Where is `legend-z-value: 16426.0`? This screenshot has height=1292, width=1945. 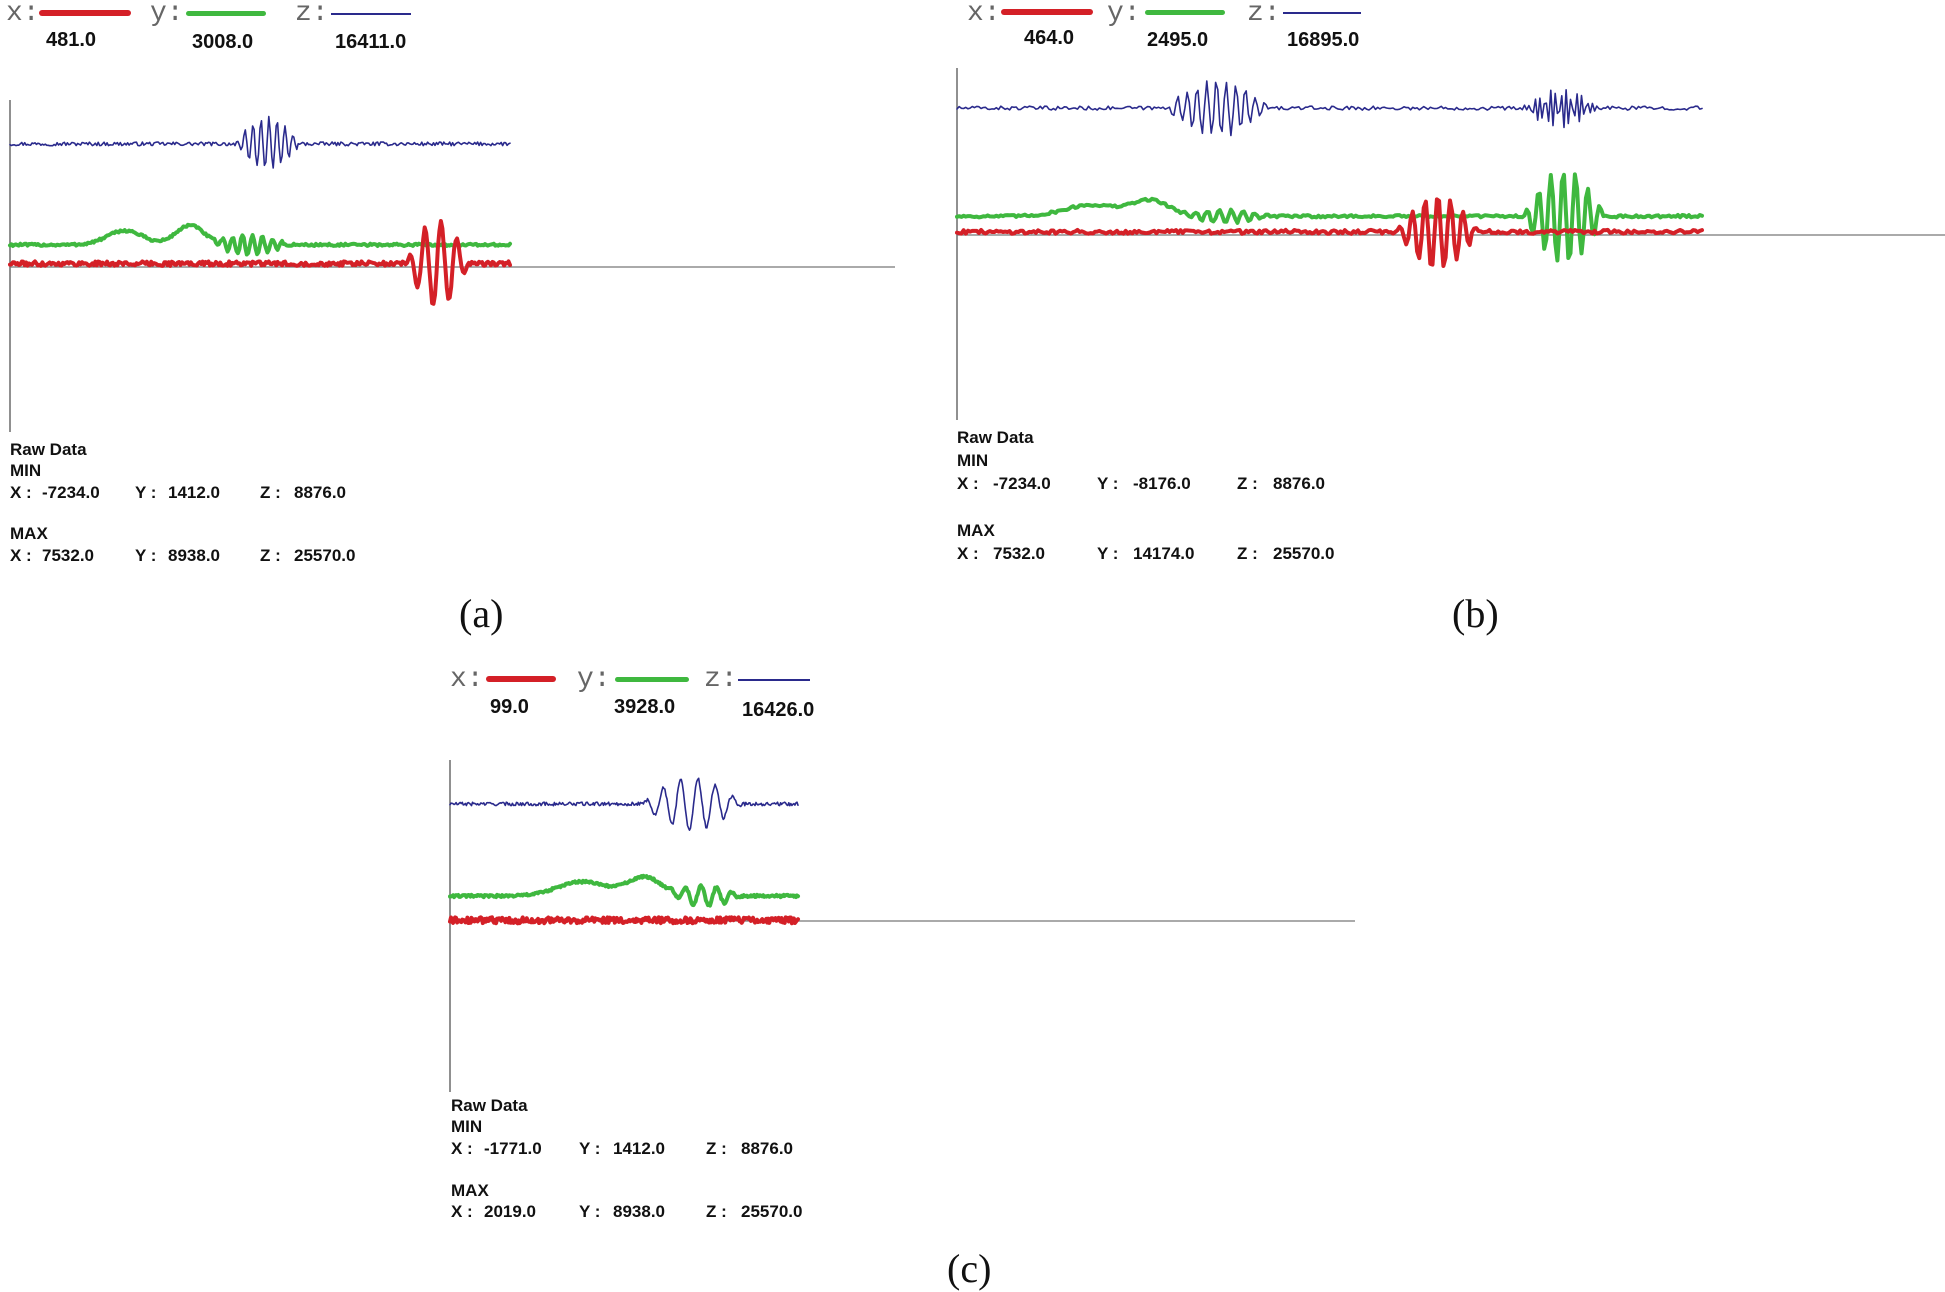
legend-z-value: 16426.0 is located at coordinates (778, 710).